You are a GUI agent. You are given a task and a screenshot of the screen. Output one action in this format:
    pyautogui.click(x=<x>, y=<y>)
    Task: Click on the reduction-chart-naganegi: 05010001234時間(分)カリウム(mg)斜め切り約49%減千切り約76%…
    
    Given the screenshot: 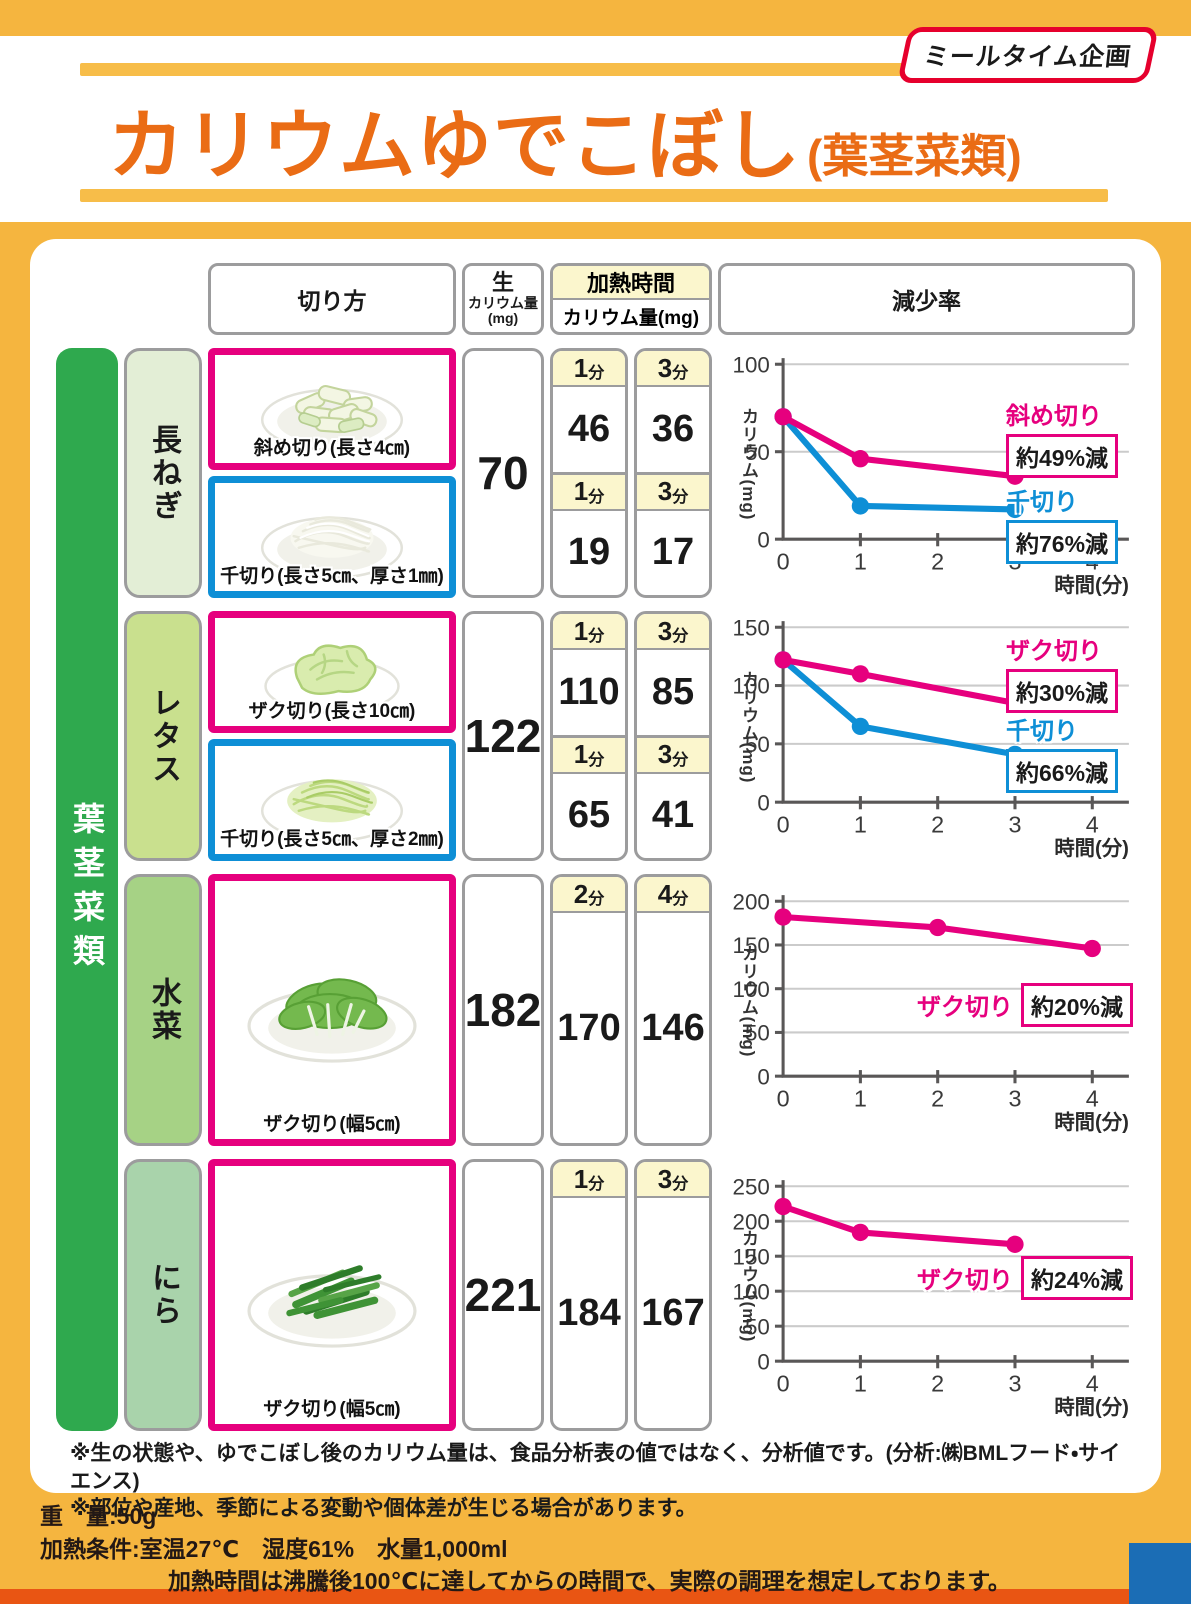 What is the action you would take?
    pyautogui.click(x=926, y=473)
    